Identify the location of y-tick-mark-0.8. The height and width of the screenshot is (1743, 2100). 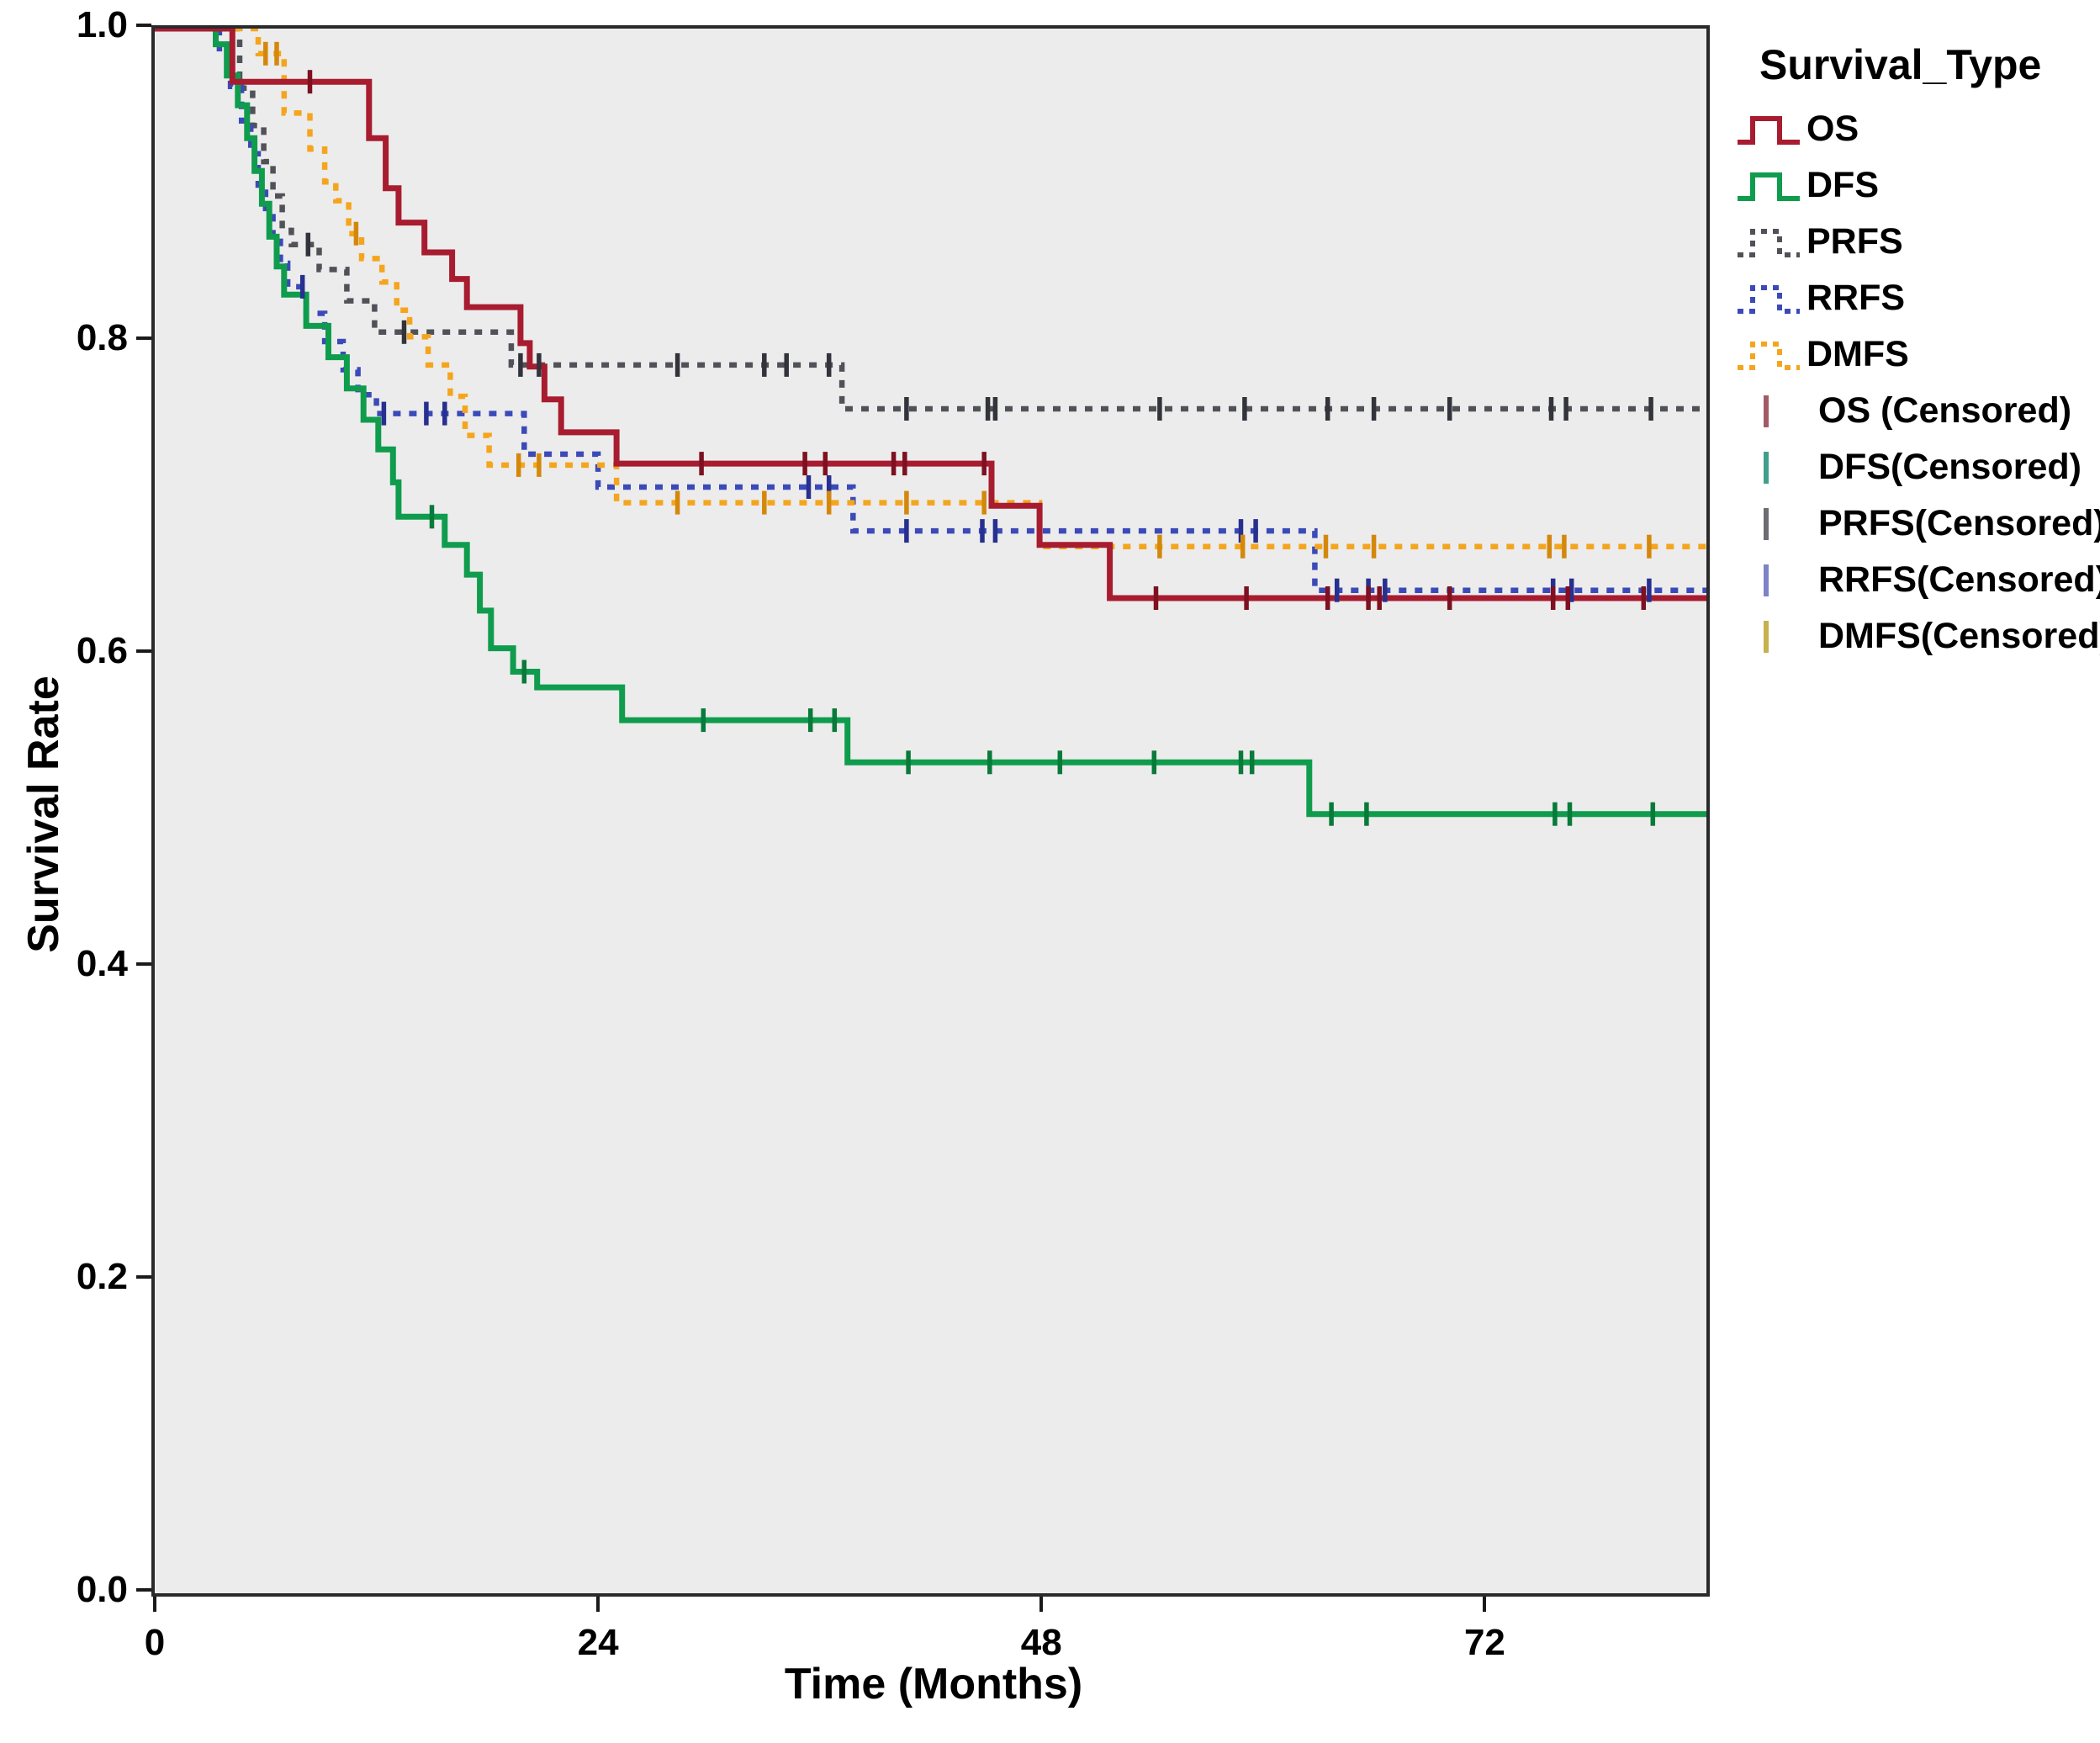
(143, 338).